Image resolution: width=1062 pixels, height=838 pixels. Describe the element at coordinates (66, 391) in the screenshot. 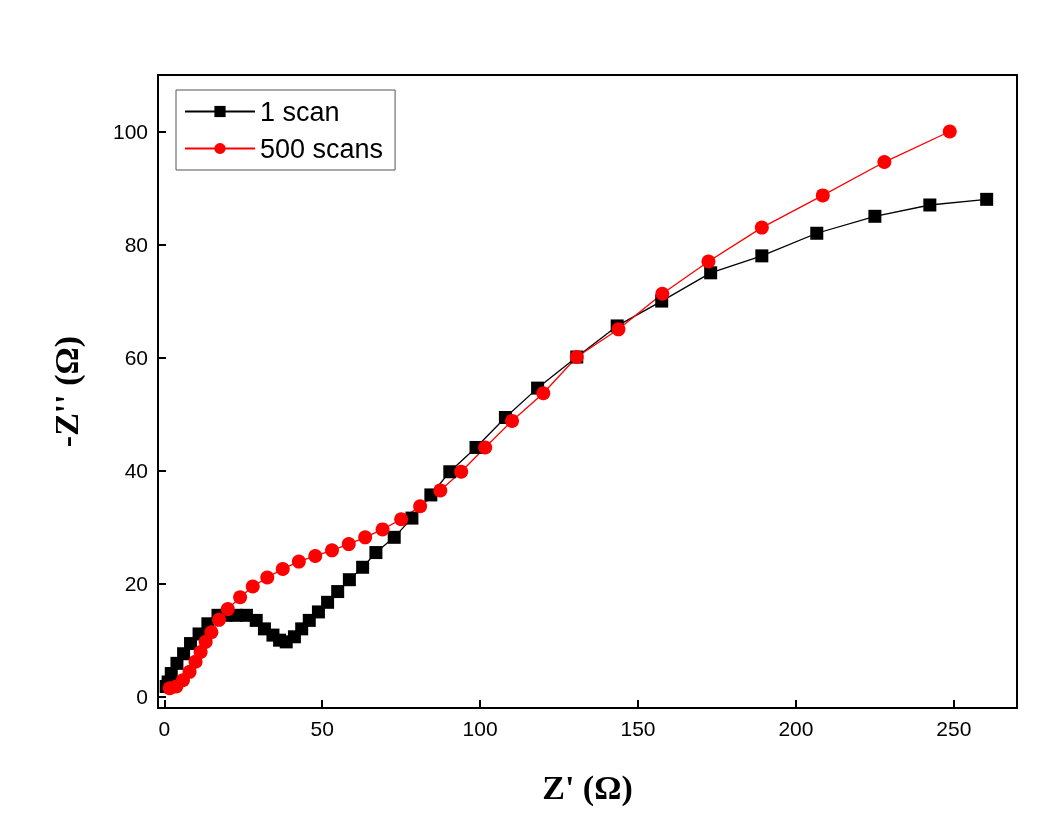

I see `y-axis-title: -Z'' (Ω)` at that location.